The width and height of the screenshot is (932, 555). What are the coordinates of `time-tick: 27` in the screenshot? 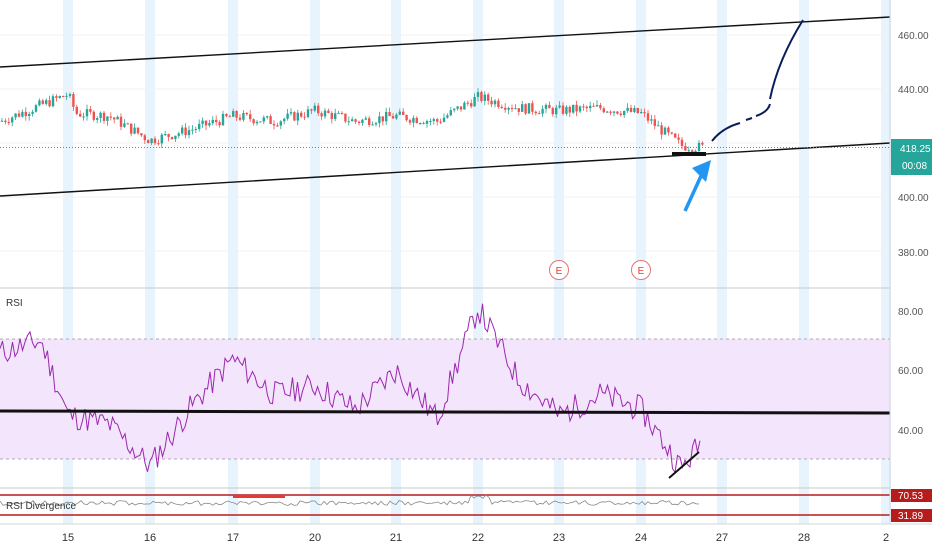 It's located at (722, 538).